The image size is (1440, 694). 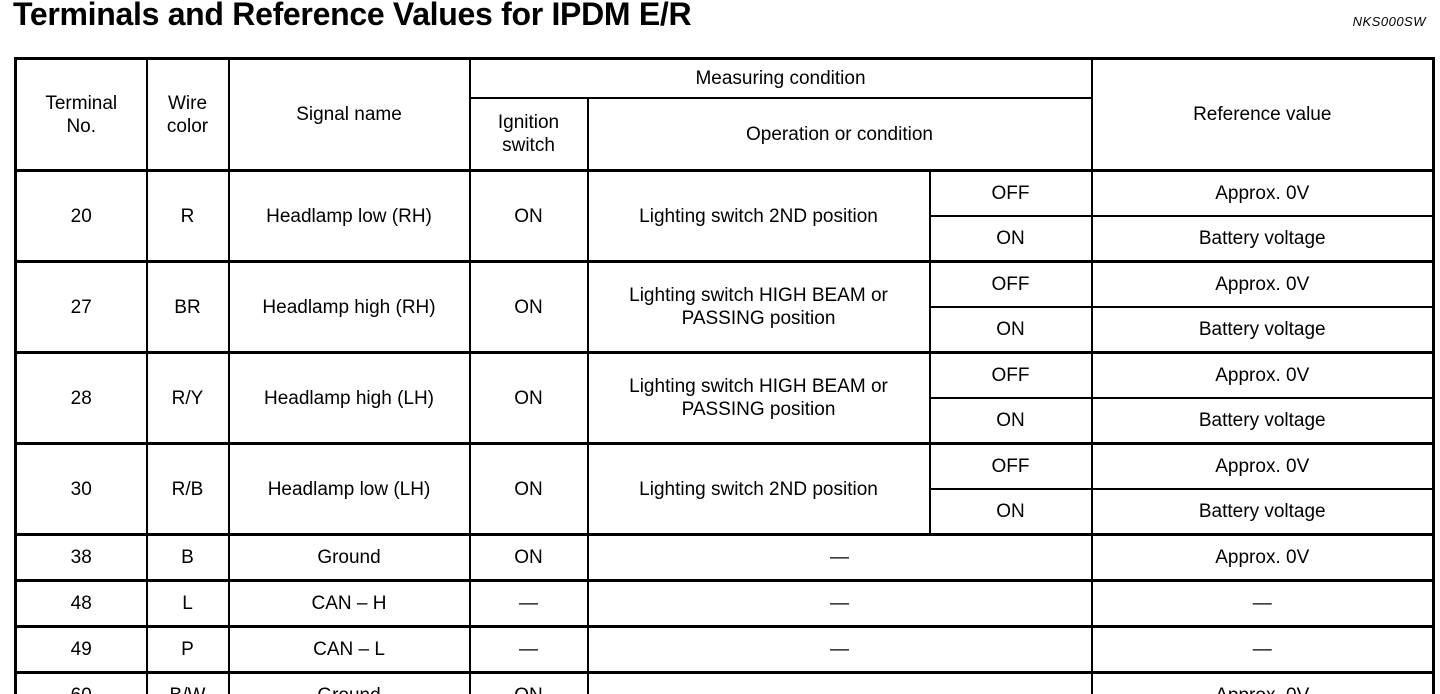 I want to click on header-wire-color: Wire color, so click(x=187, y=114).